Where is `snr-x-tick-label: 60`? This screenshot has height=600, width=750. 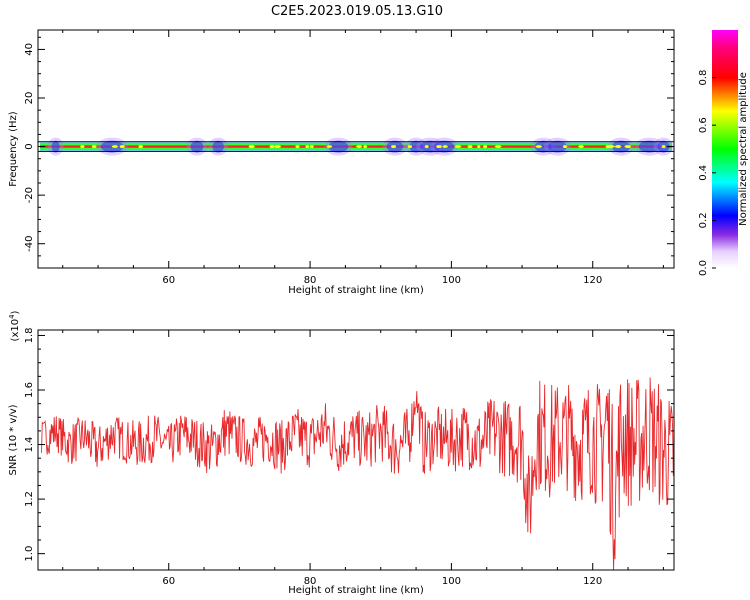
snr-x-tick-label: 60 is located at coordinates (168, 581).